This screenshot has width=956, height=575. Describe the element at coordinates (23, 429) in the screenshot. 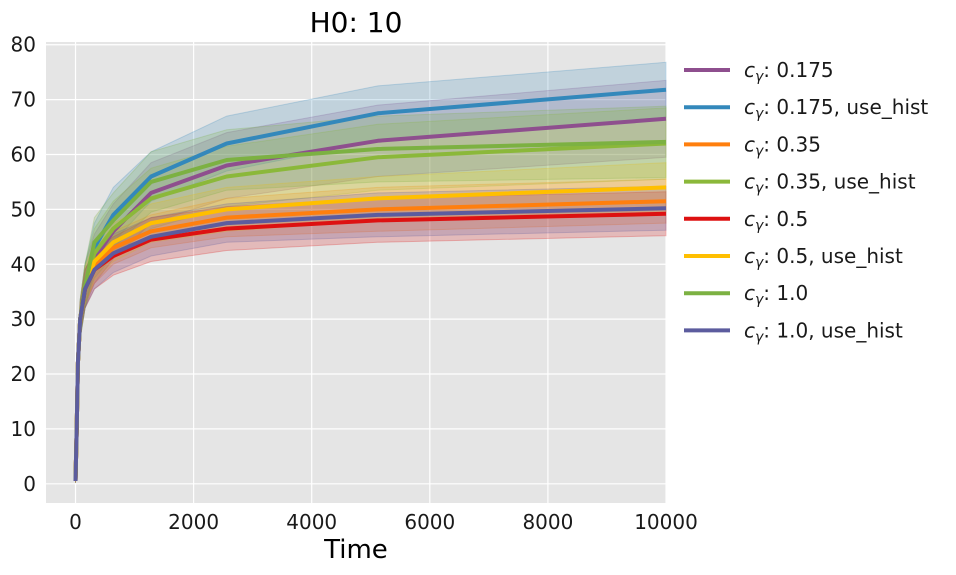

I see `y-tick-label: 10` at that location.